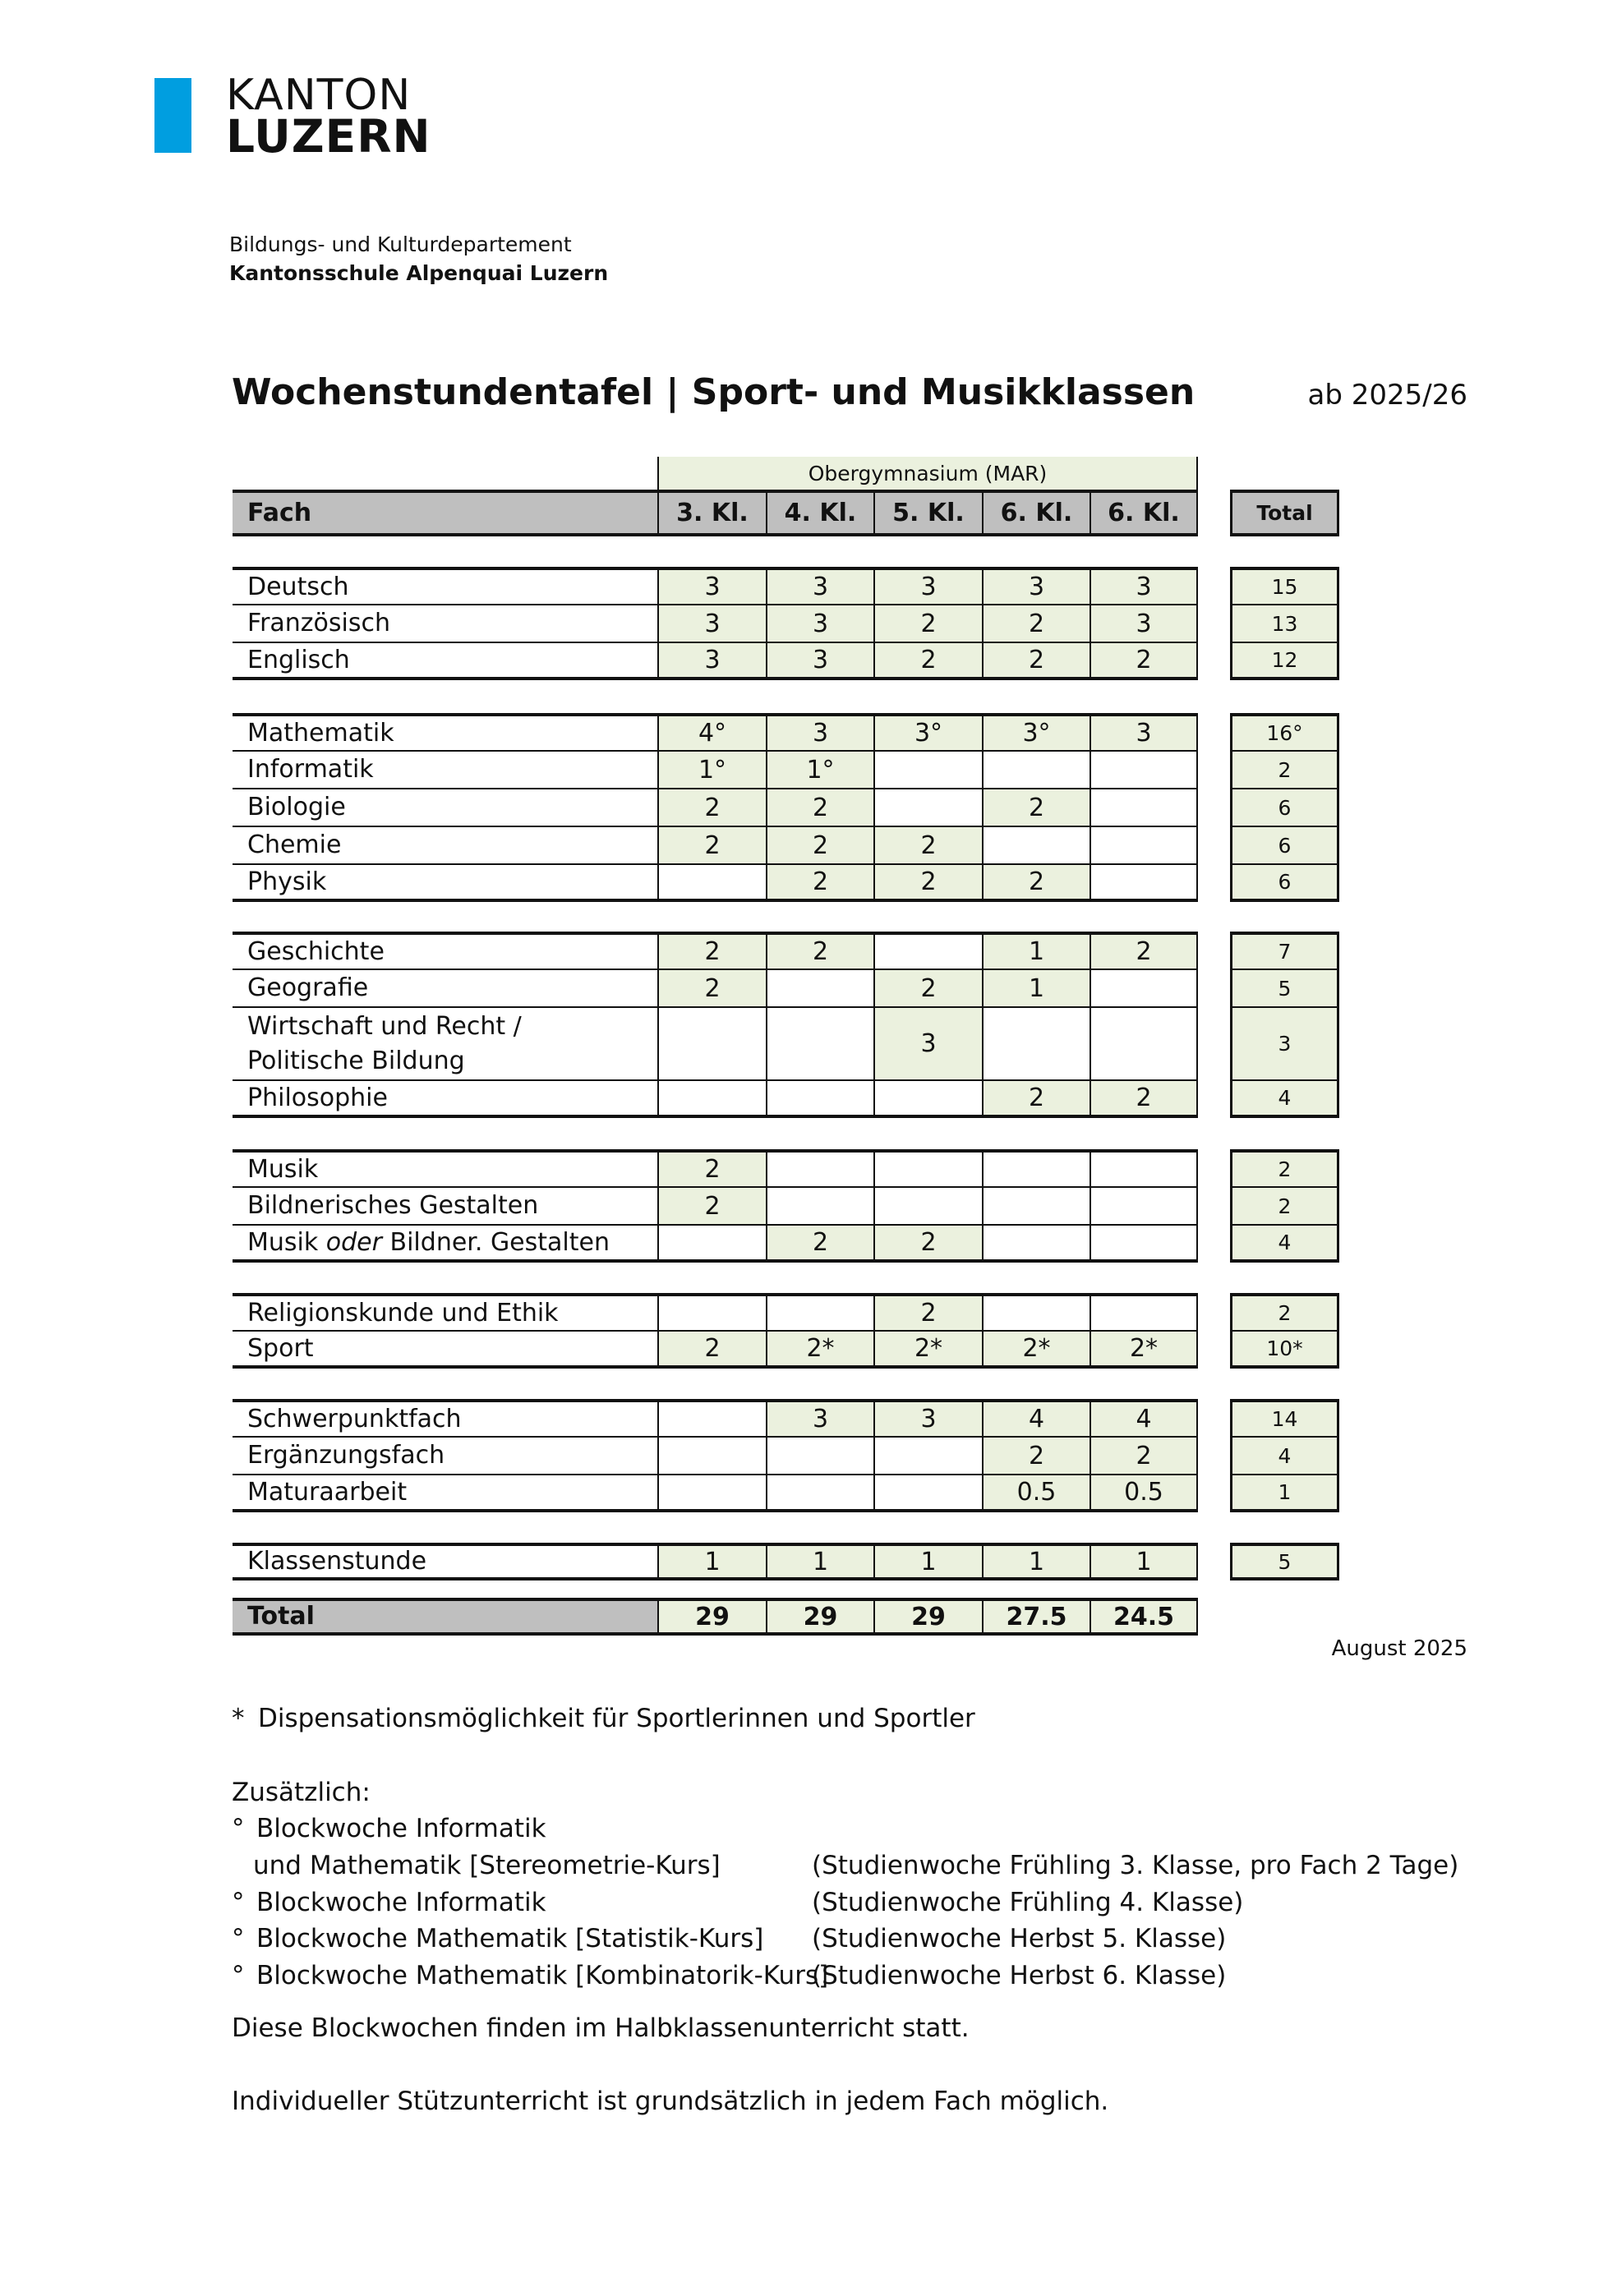 The image size is (1617, 2296). Describe the element at coordinates (327, 1492) in the screenshot. I see `subject-part: Maturaarbeit` at that location.